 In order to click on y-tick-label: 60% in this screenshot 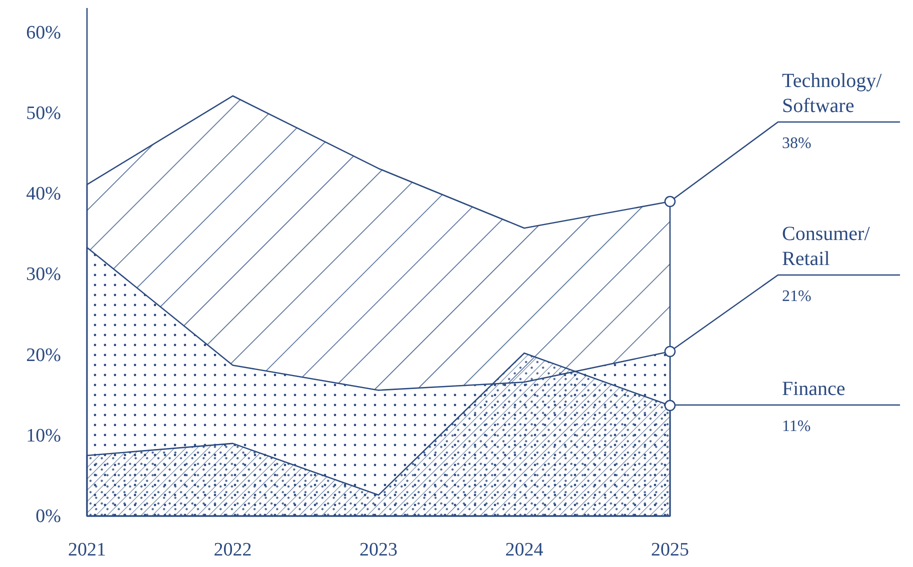, I will do `click(44, 33)`.